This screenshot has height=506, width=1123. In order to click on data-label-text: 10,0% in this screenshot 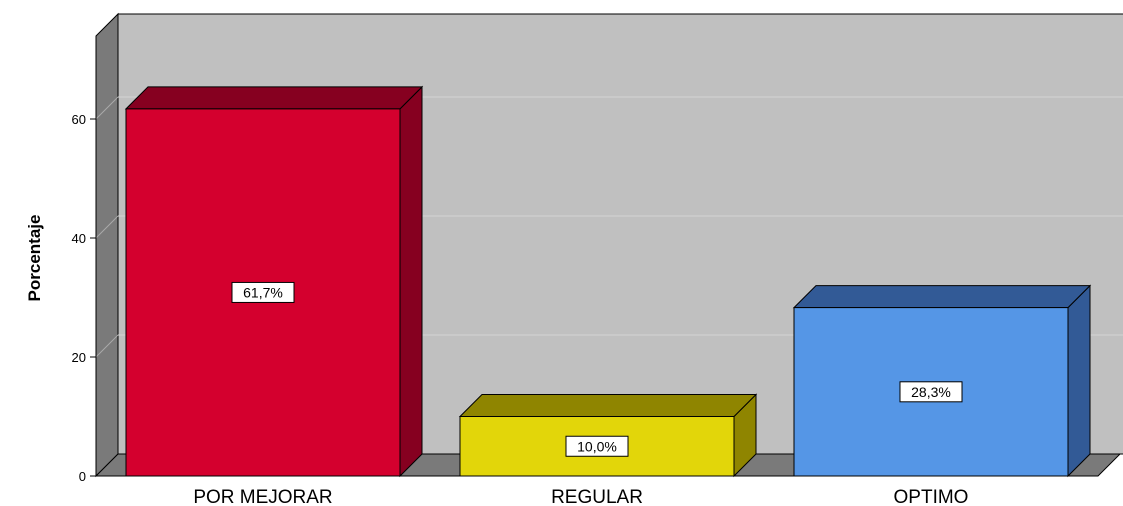, I will do `click(597, 446)`.